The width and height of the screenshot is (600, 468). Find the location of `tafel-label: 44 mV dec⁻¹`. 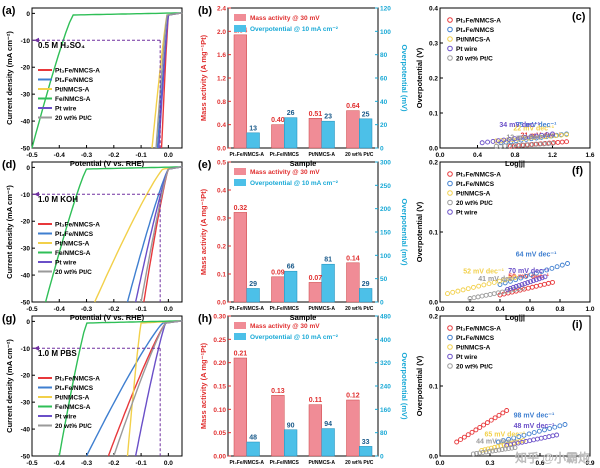

tafel-label: 44 mV dec⁻¹ is located at coordinates (496, 442).